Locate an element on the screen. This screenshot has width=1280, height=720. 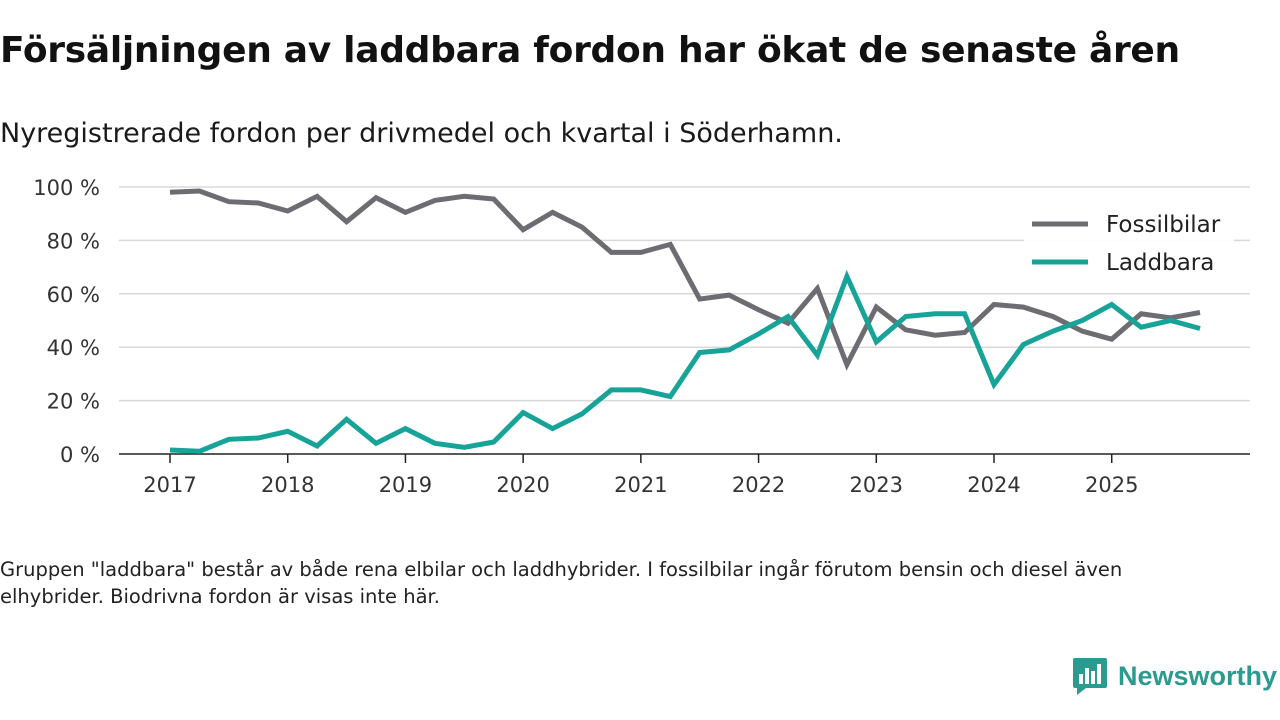
legend: Fossilbilar Laddbara is located at coordinates (1129, 244).